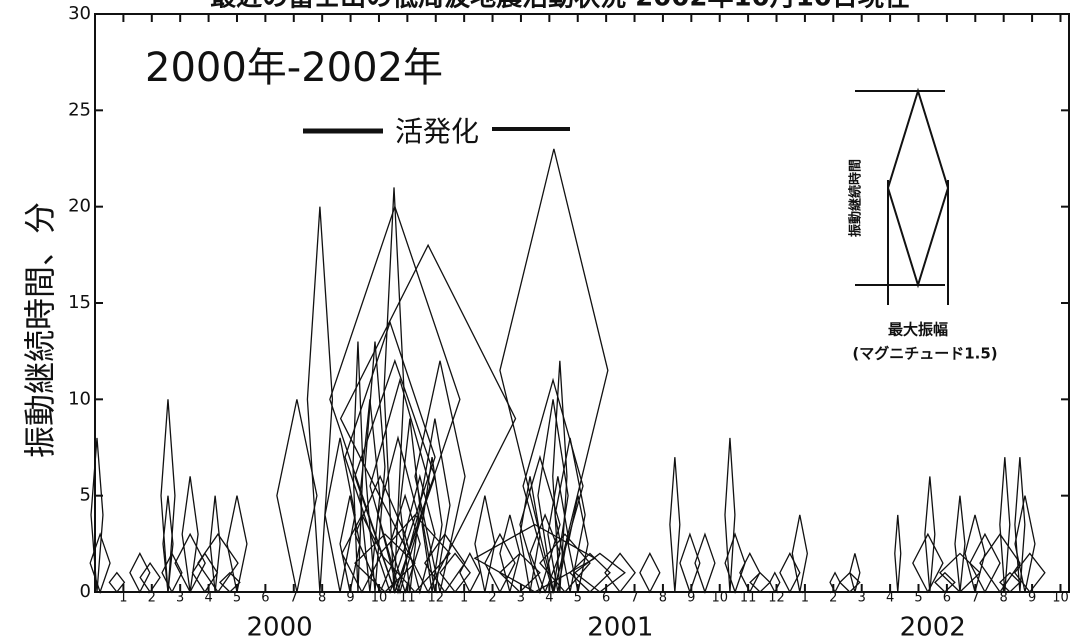 This screenshot has height=643, width=1076. Describe the element at coordinates (1060, 598) in the screenshot. I see `x-tick-label: 10` at that location.